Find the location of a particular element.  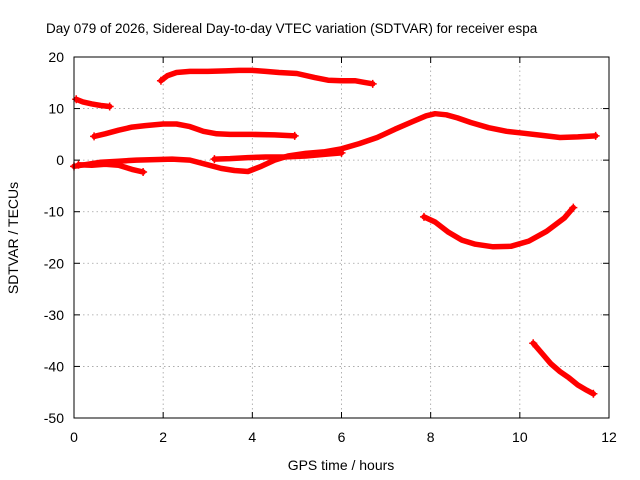

y-tick-label: 10 is located at coordinates (56, 109).